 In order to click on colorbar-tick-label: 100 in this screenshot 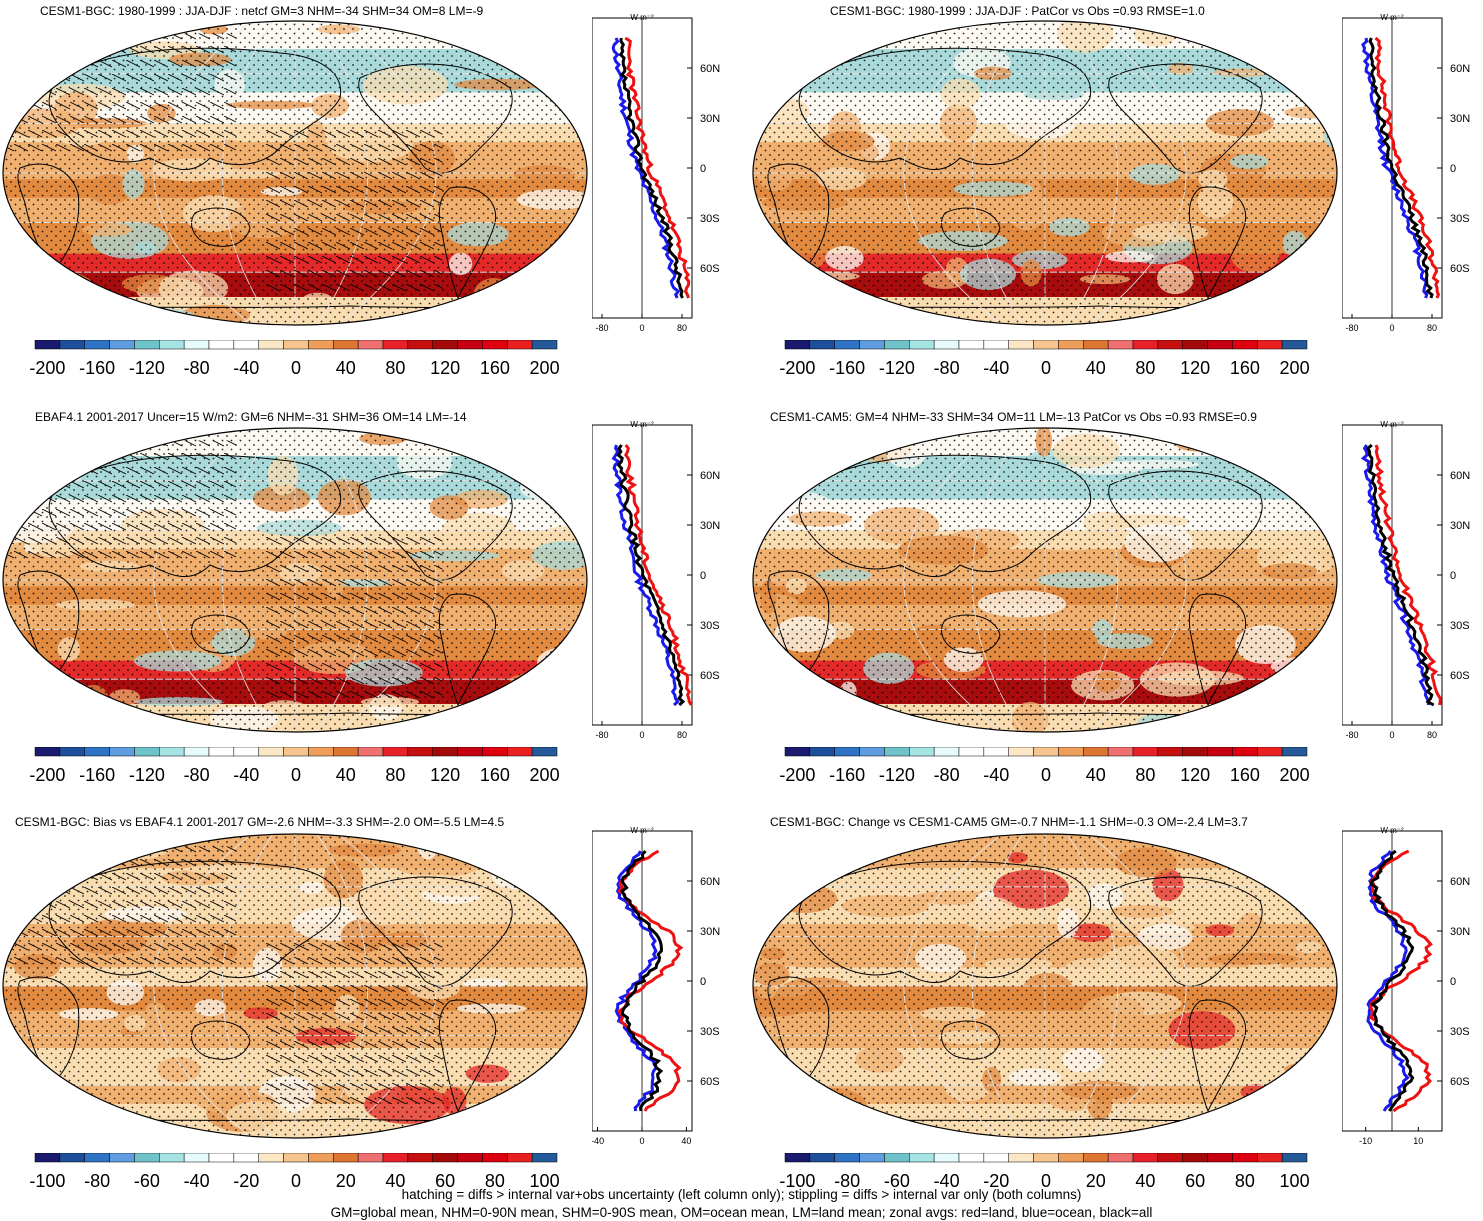, I will do `click(1295, 1181)`.